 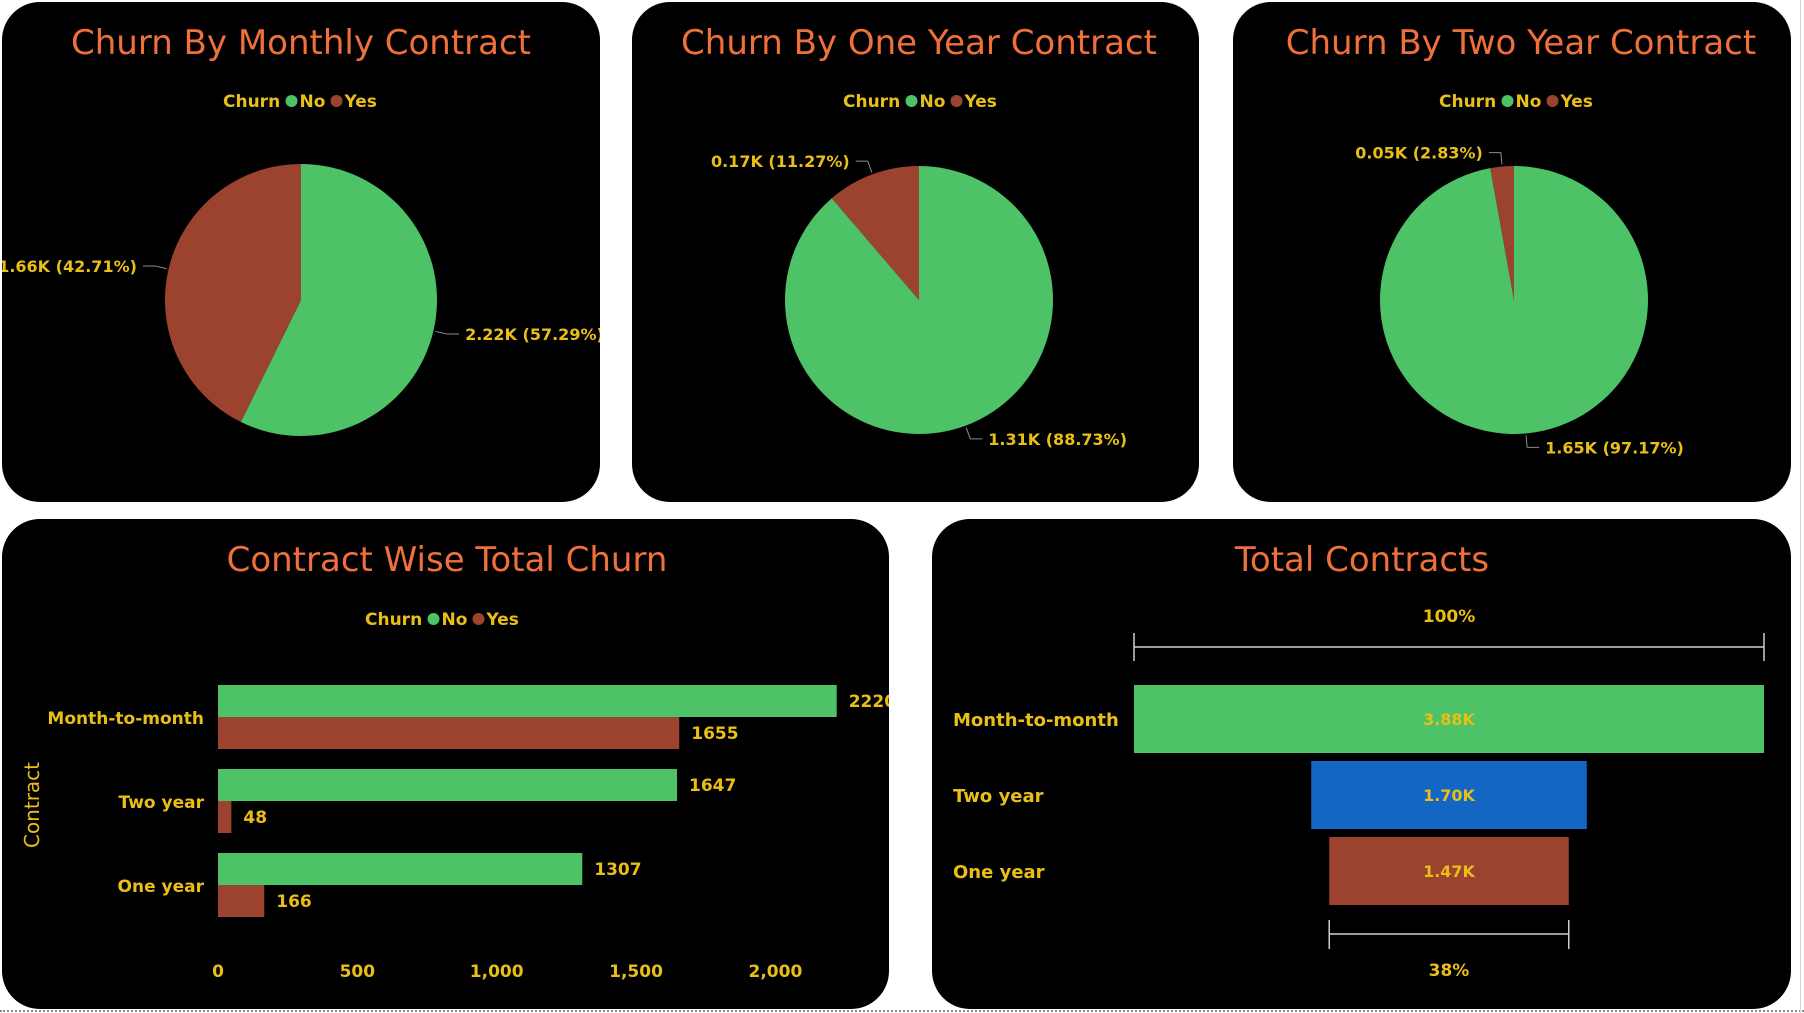 I want to click on x-axis-tick-label: 500, so click(x=358, y=972).